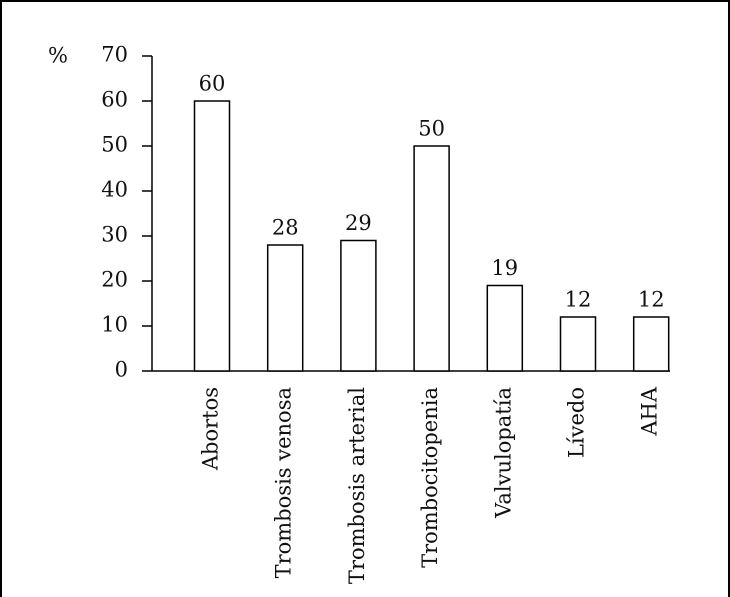 The height and width of the screenshot is (597, 730). Describe the element at coordinates (284, 482) in the screenshot. I see `x-tick-label: Trombosis venosa` at that location.